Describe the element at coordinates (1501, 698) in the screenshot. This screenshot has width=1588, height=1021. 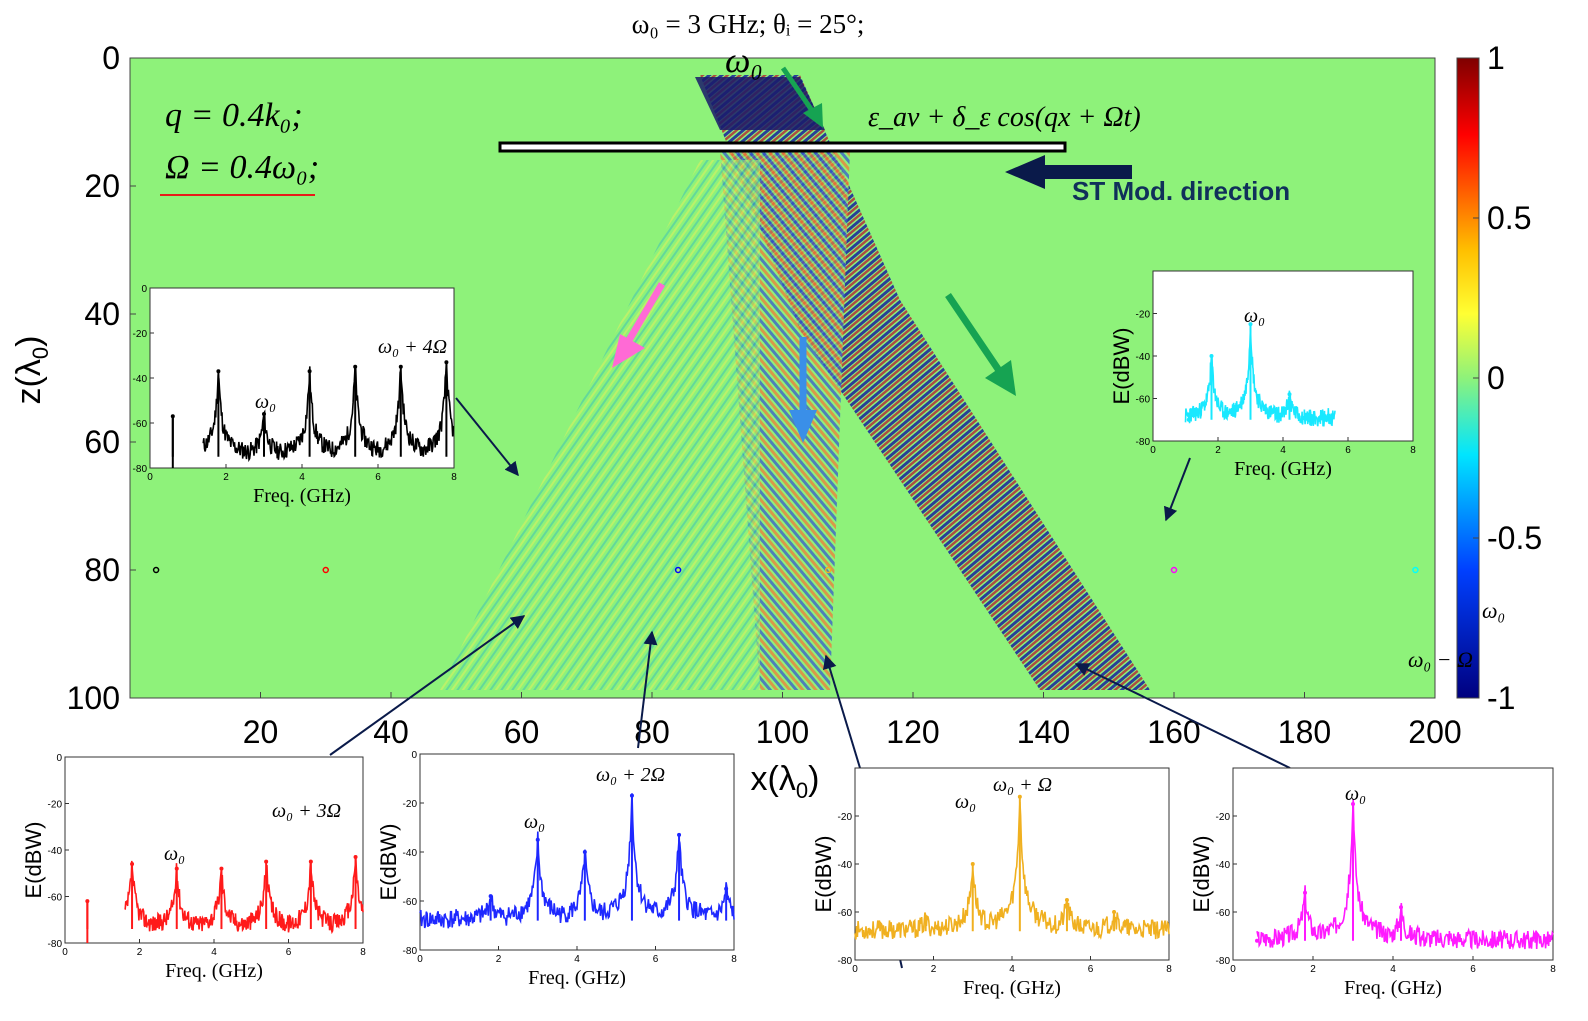
I see `colorbar-tick-label: -1` at that location.